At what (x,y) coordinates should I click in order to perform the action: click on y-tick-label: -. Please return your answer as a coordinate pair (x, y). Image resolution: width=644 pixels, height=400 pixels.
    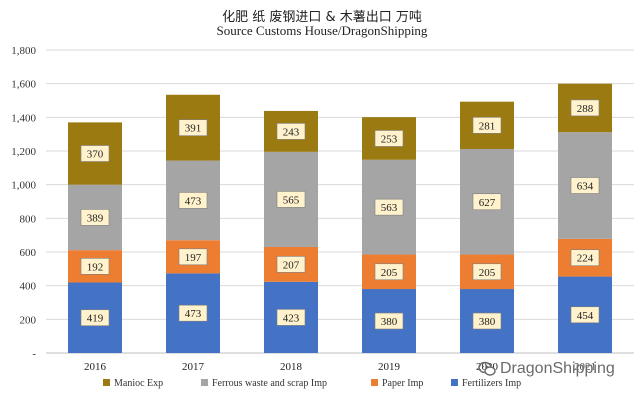
    Looking at the image, I should click on (34, 354).